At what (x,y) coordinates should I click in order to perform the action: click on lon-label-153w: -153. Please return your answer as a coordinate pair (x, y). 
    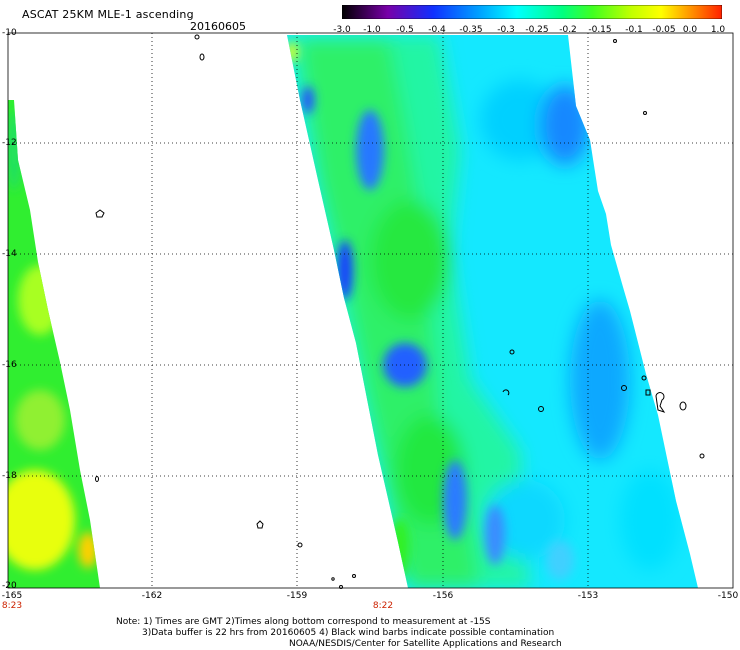
    Looking at the image, I should click on (588, 596).